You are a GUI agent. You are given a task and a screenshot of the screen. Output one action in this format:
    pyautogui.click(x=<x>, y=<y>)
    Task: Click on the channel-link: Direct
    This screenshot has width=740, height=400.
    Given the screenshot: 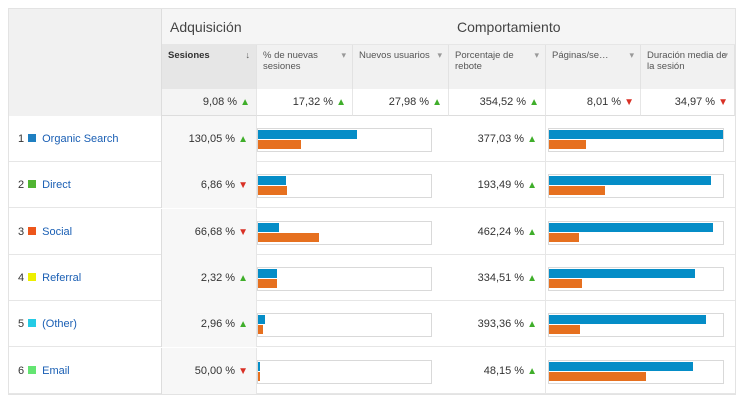 What is the action you would take?
    pyautogui.click(x=56, y=185)
    